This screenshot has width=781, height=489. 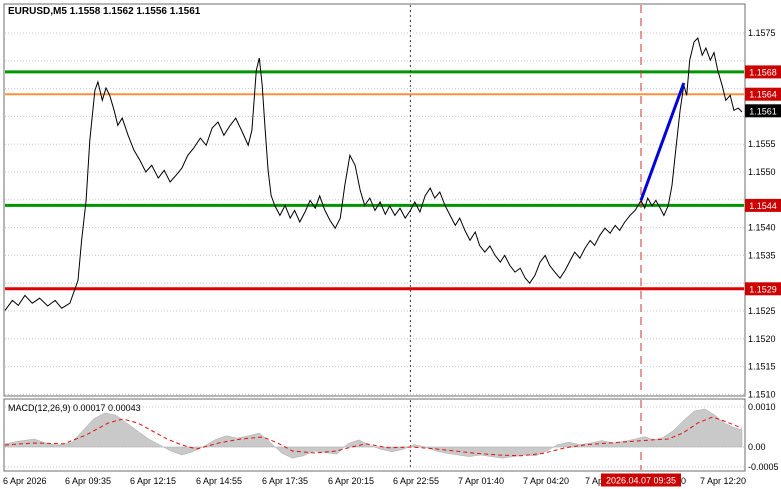 I want to click on time-axis-label: 6 Apr 12:15, so click(x=153, y=481).